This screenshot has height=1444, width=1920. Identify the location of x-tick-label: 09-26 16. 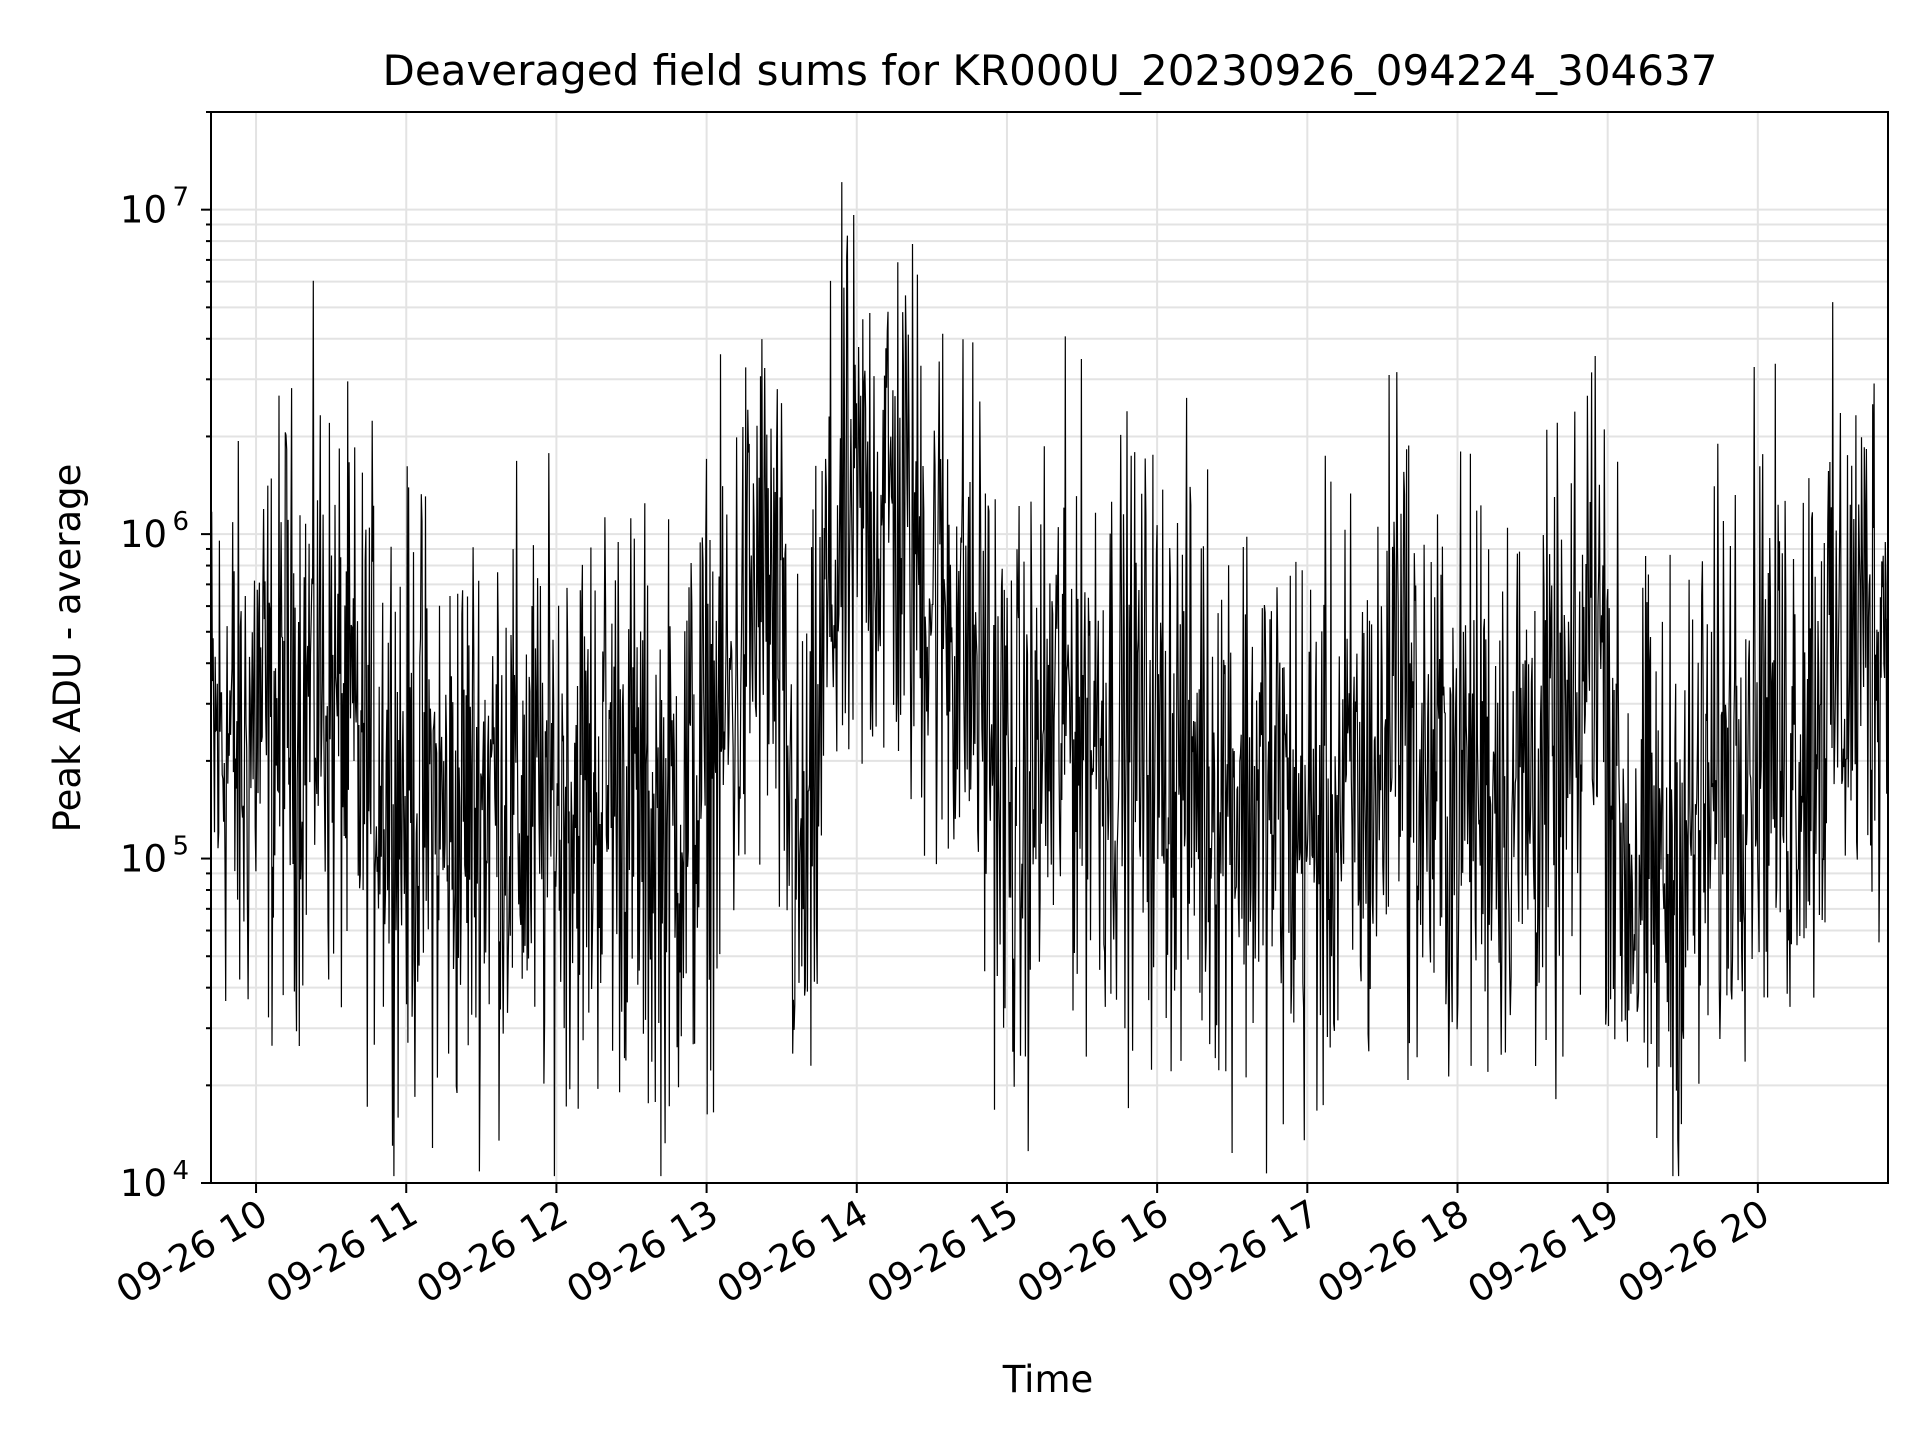
(1093, 1252).